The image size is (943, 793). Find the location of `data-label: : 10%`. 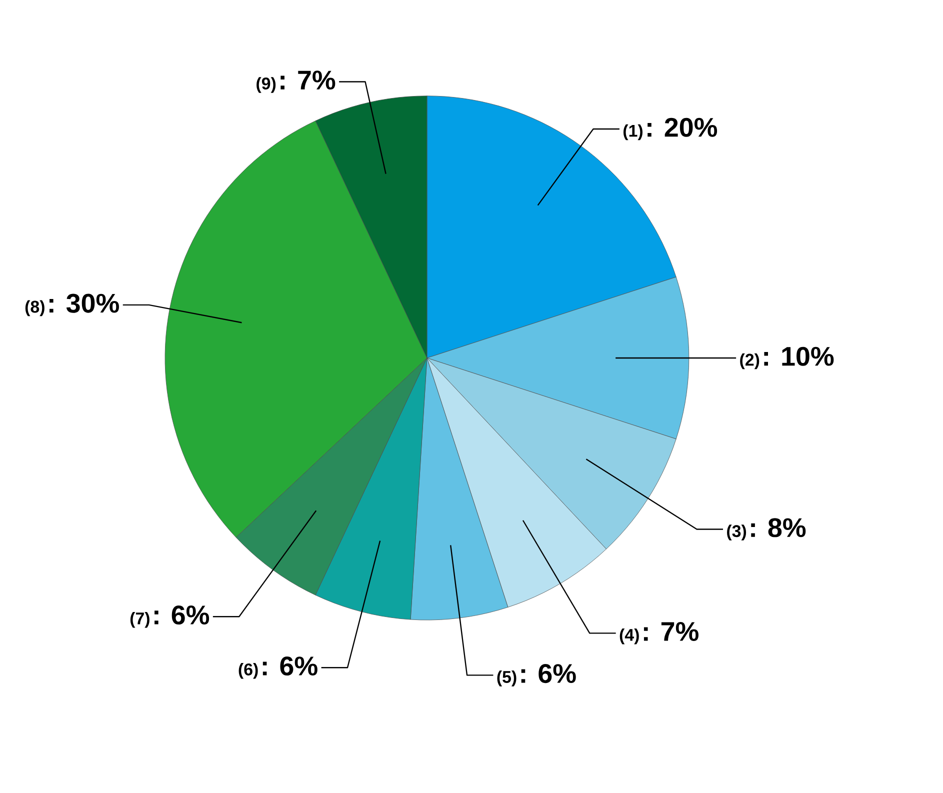

data-label: : 10% is located at coordinates (799, 356).